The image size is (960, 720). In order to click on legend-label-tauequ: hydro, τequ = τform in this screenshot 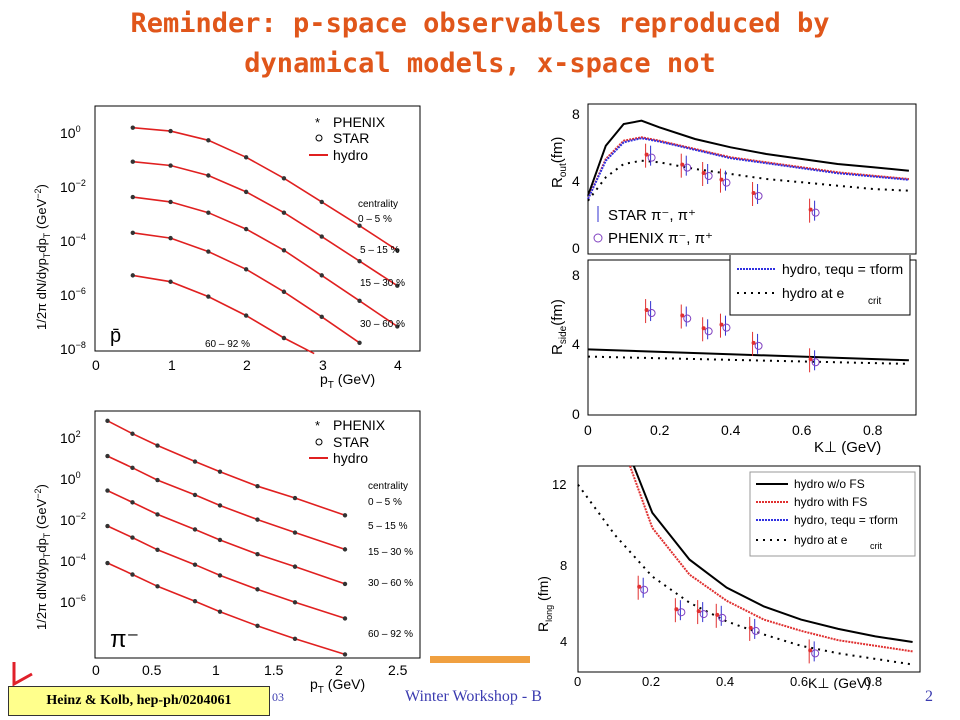, I will do `click(842, 269)`.